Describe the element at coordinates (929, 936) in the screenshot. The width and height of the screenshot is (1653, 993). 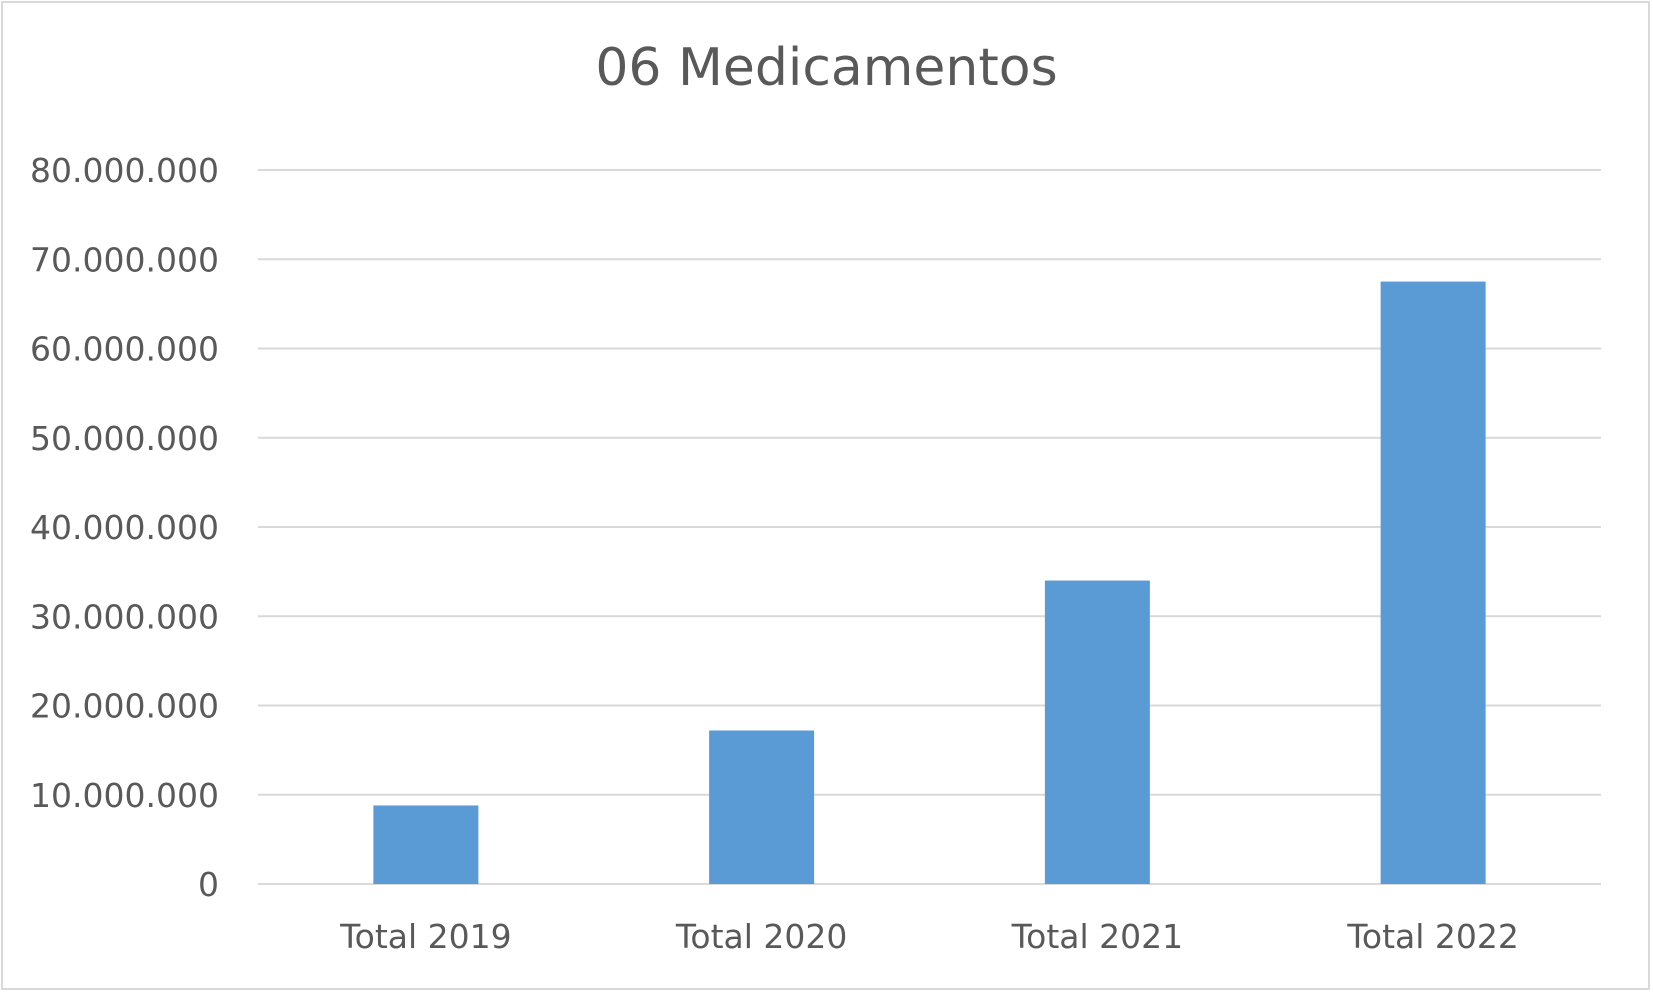
I see `x-axis-tick-labels: Total 2019 Total 2020 Total 2021 Total 2022` at that location.